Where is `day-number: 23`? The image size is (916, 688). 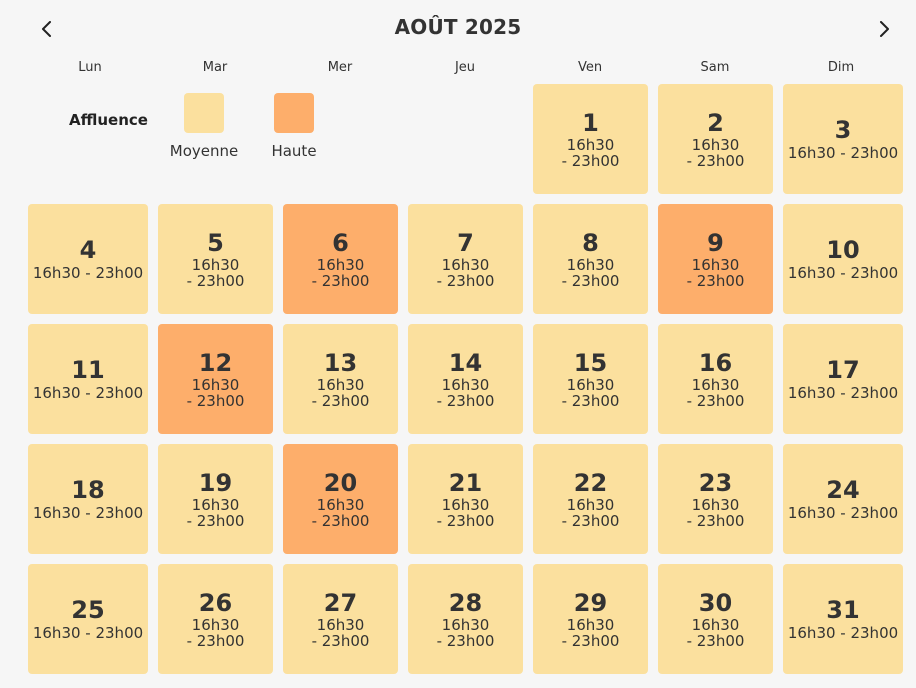 day-number: 23 is located at coordinates (715, 482).